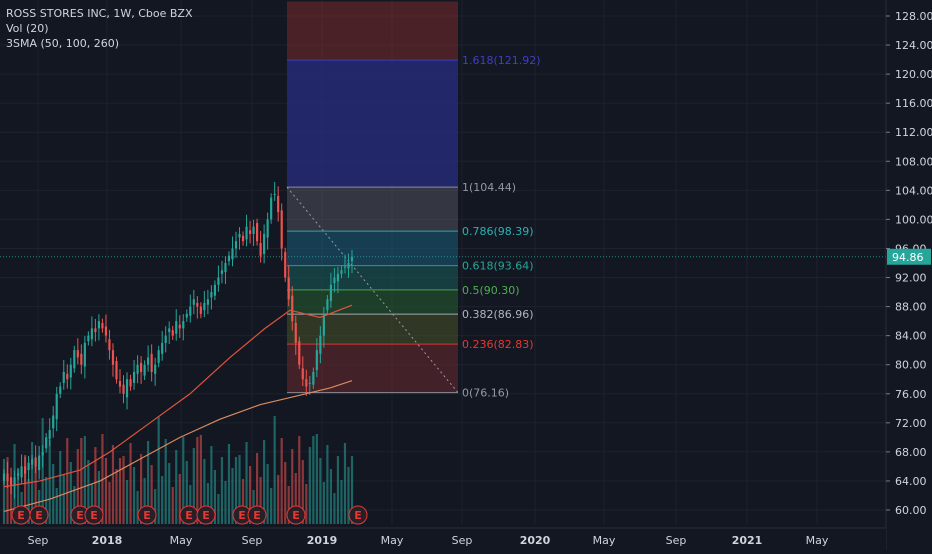 This screenshot has height=554, width=932. What do you see at coordinates (63, 43) in the screenshot?
I see `sma-indicator-label: 3SMA (50, 100, 260)` at bounding box center [63, 43].